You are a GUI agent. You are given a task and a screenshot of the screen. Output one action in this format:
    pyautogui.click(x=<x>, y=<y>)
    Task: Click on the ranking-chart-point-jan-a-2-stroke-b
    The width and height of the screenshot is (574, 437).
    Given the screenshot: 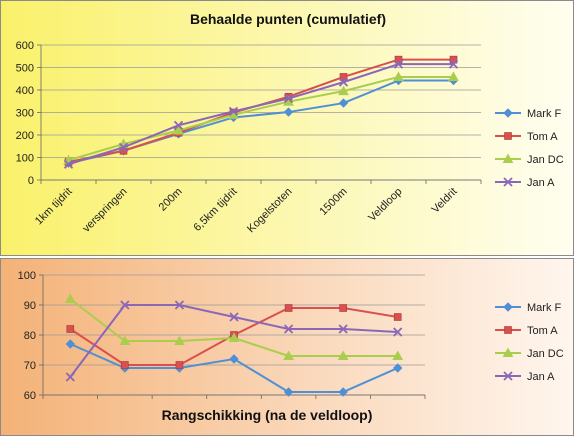 What is the action you would take?
    pyautogui.click(x=179, y=305)
    